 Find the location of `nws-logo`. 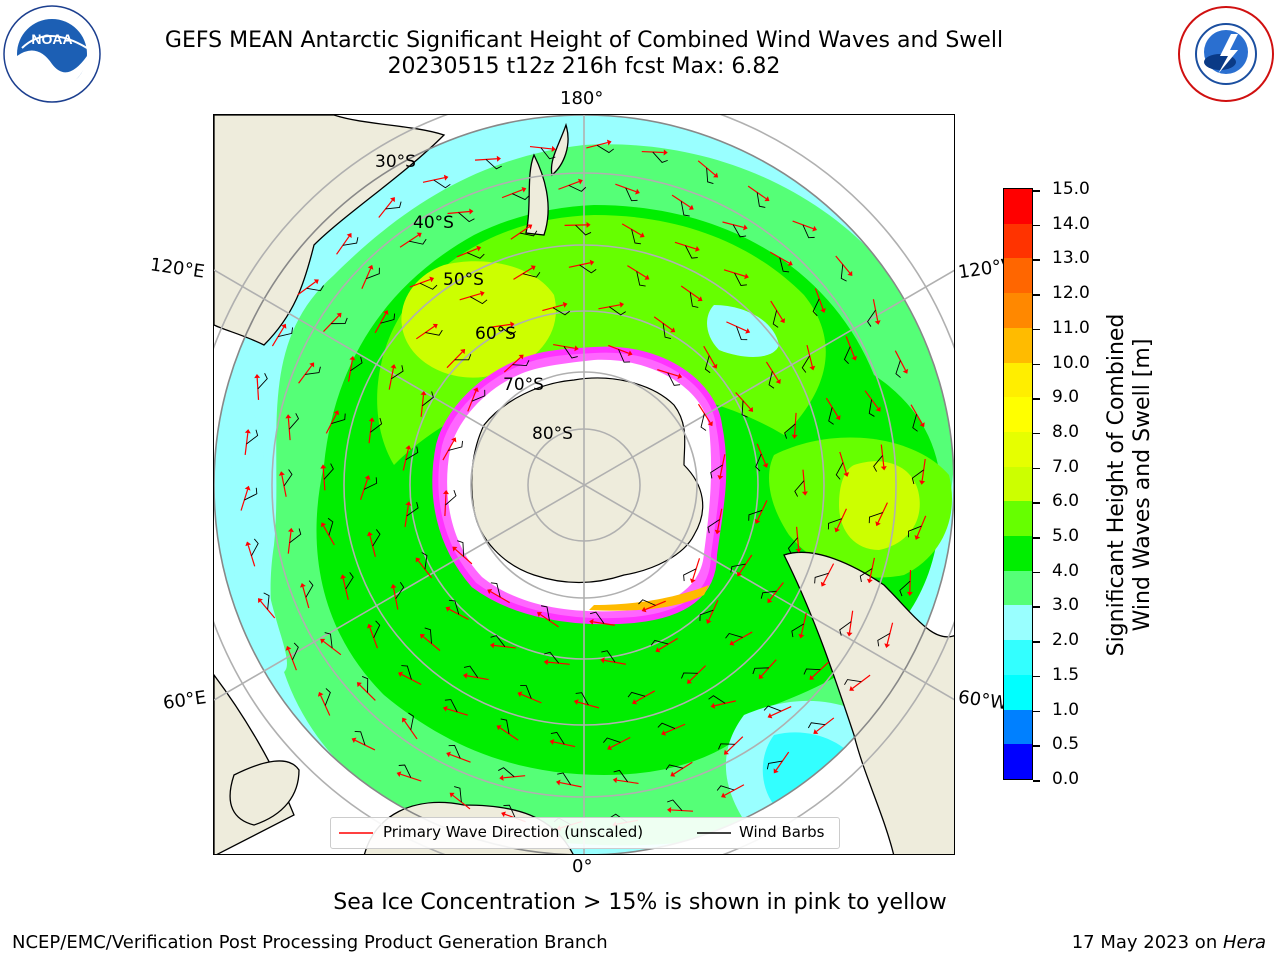

nws-logo is located at coordinates (1226, 54).